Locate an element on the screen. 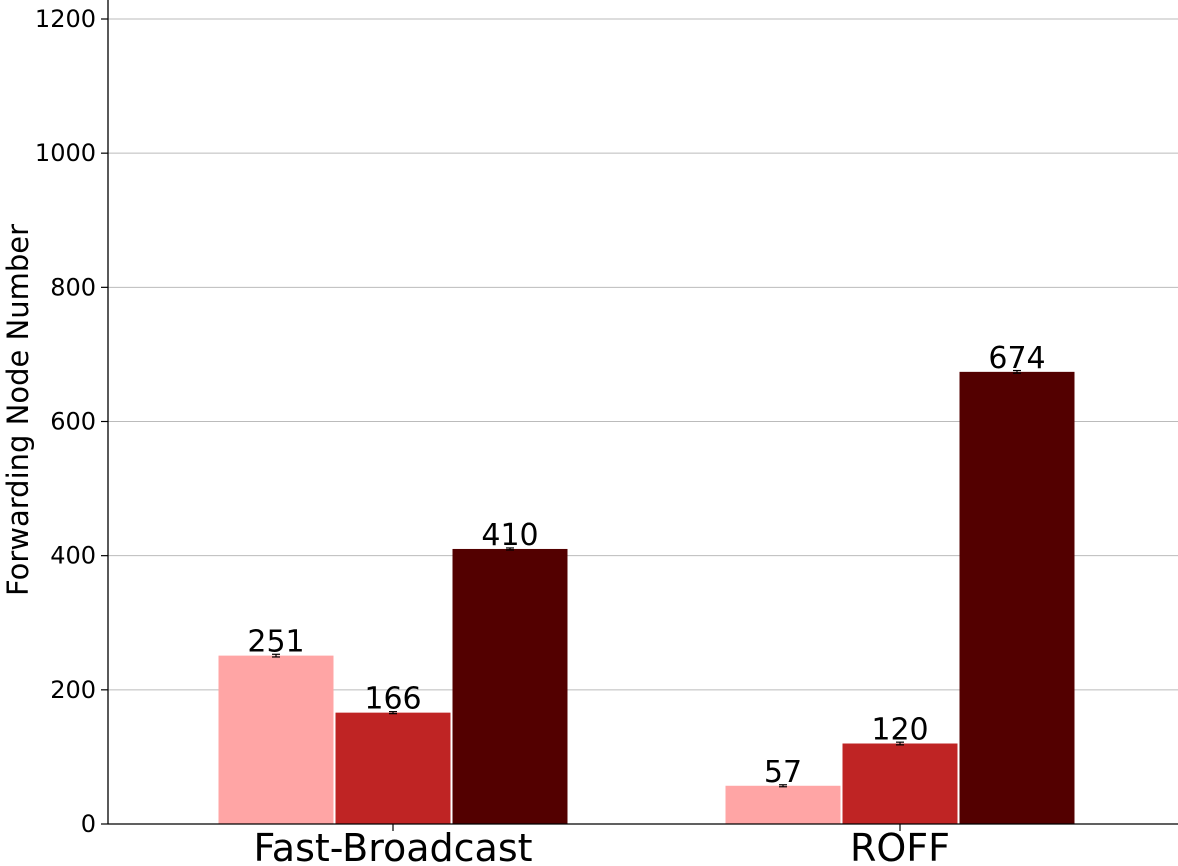 This screenshot has height=866, width=1178. bar-value-label: 120 is located at coordinates (899, 730).